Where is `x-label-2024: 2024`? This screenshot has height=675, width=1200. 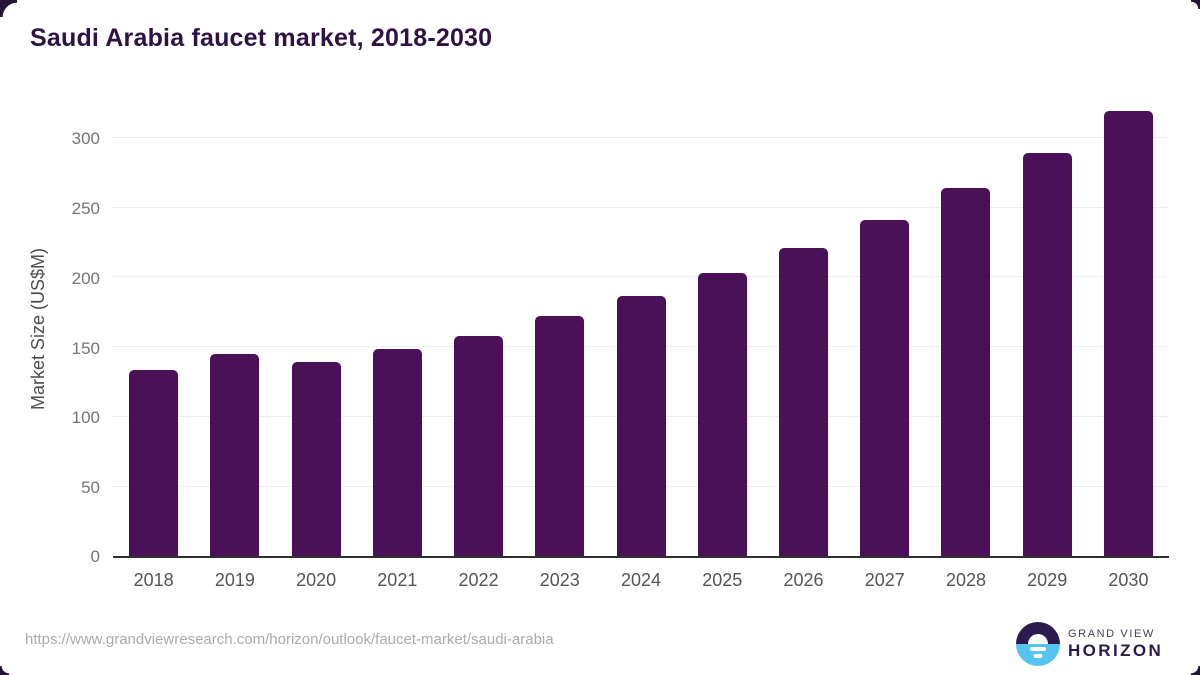
x-label-2024: 2024 is located at coordinates (641, 580).